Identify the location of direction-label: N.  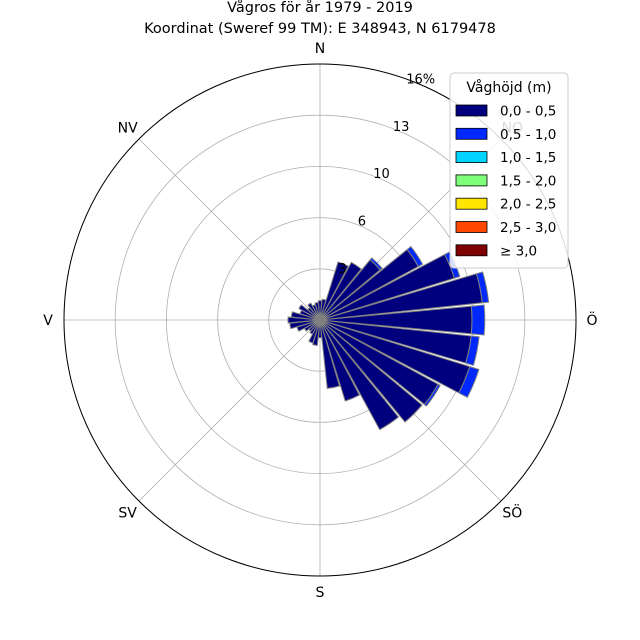
(320, 49).